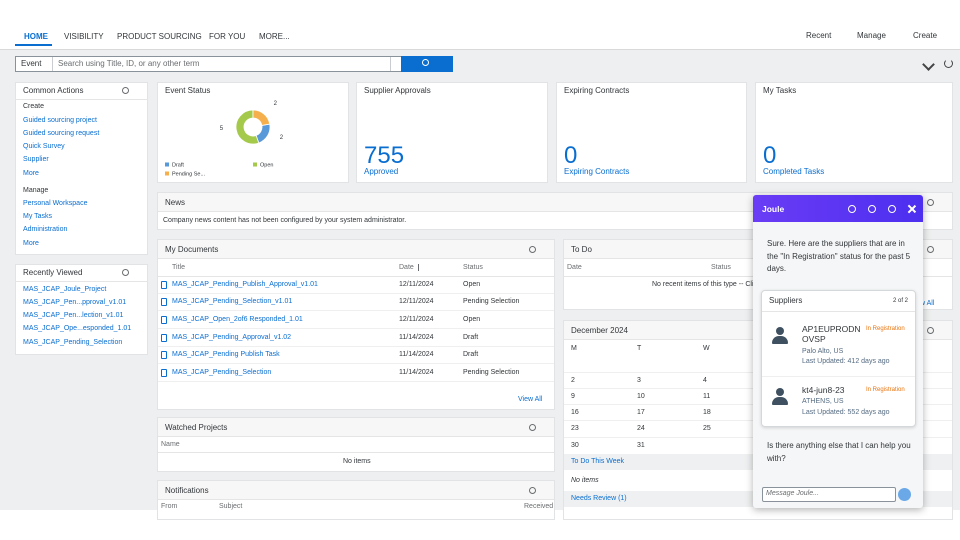 This screenshot has width=960, height=540. Describe the element at coordinates (222, 129) in the screenshot. I see `data-label: 5` at that location.